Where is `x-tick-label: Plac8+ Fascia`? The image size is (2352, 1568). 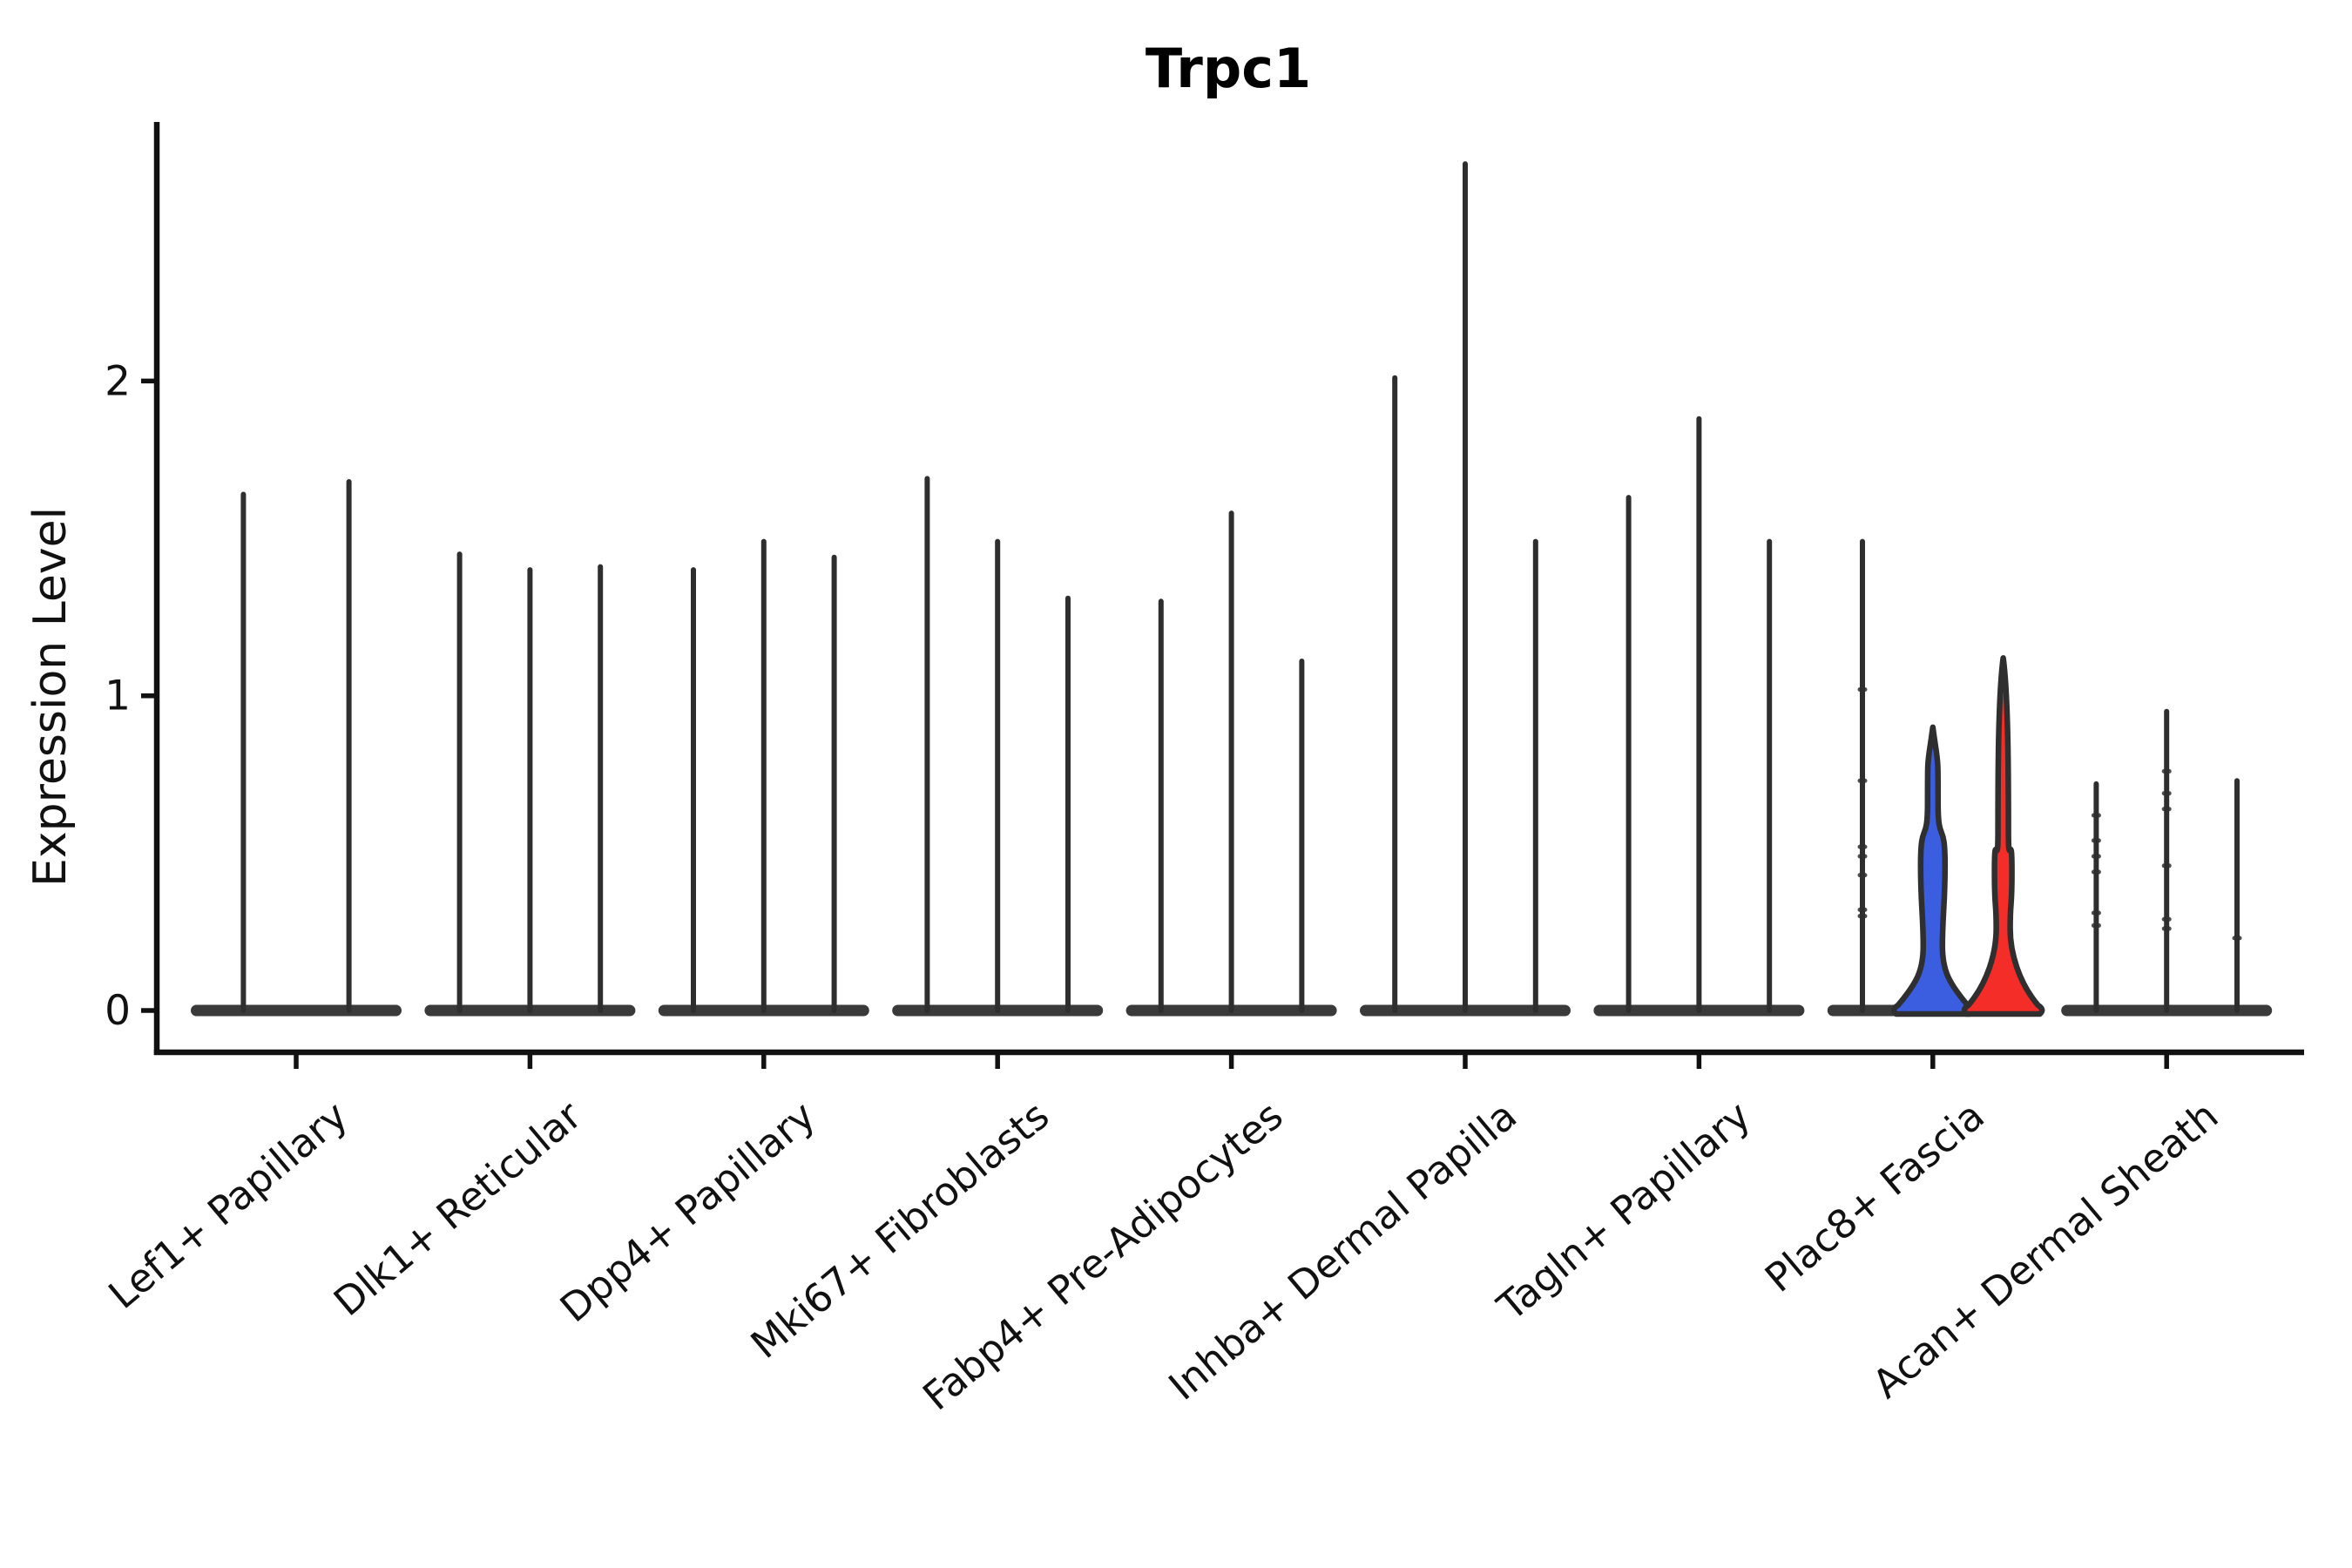
x-tick-label: Plac8+ Fascia is located at coordinates (1874, 1196).